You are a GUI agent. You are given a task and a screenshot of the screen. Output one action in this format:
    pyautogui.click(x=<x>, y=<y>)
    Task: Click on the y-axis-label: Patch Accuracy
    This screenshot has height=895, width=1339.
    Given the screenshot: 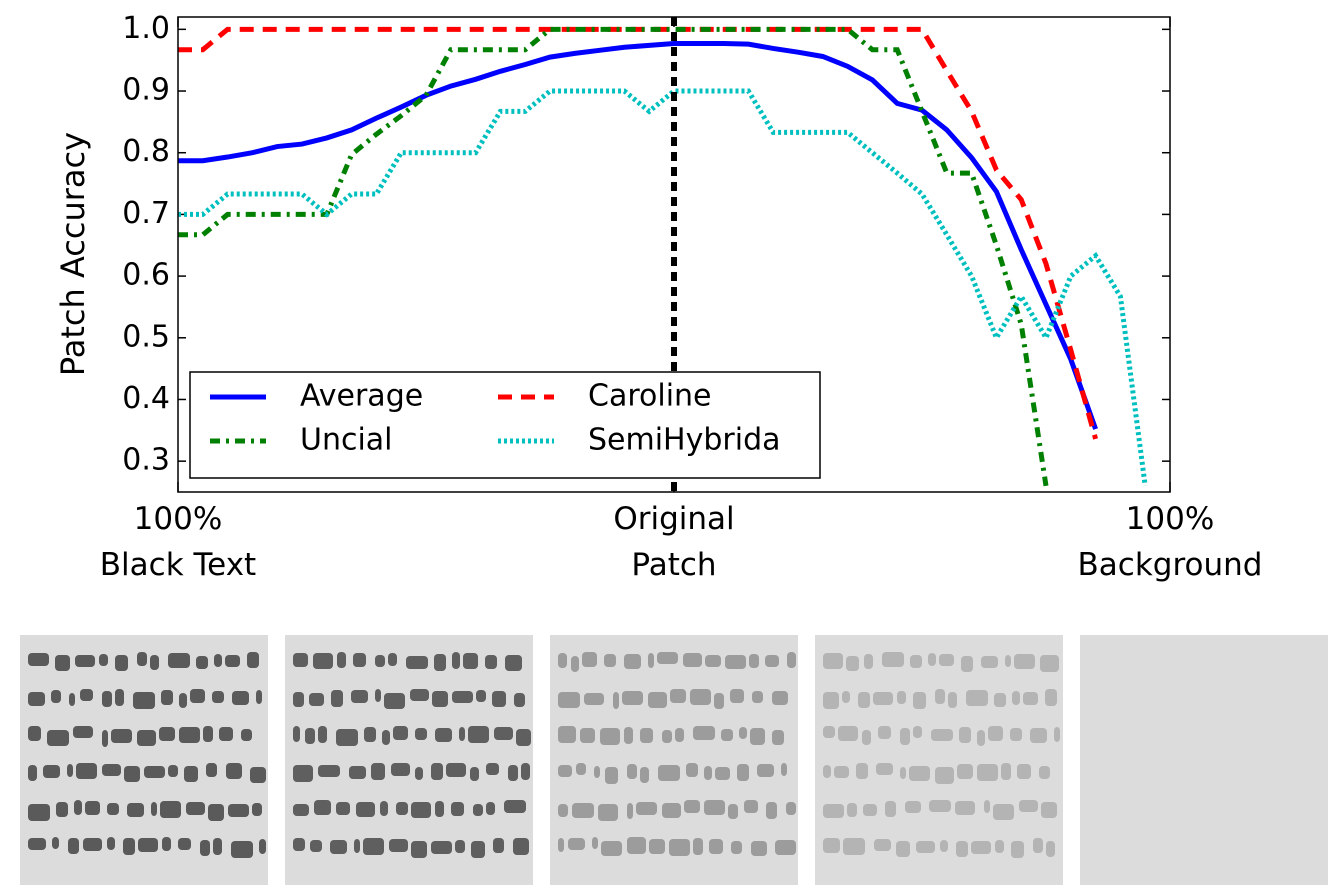 What is the action you would take?
    pyautogui.click(x=73, y=254)
    